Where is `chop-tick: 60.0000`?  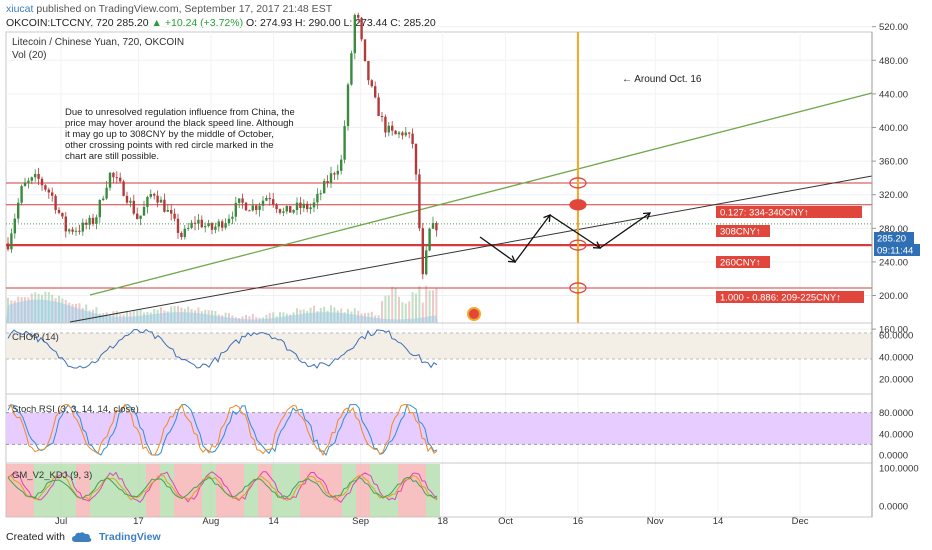 chop-tick: 60.0000 is located at coordinates (896, 336).